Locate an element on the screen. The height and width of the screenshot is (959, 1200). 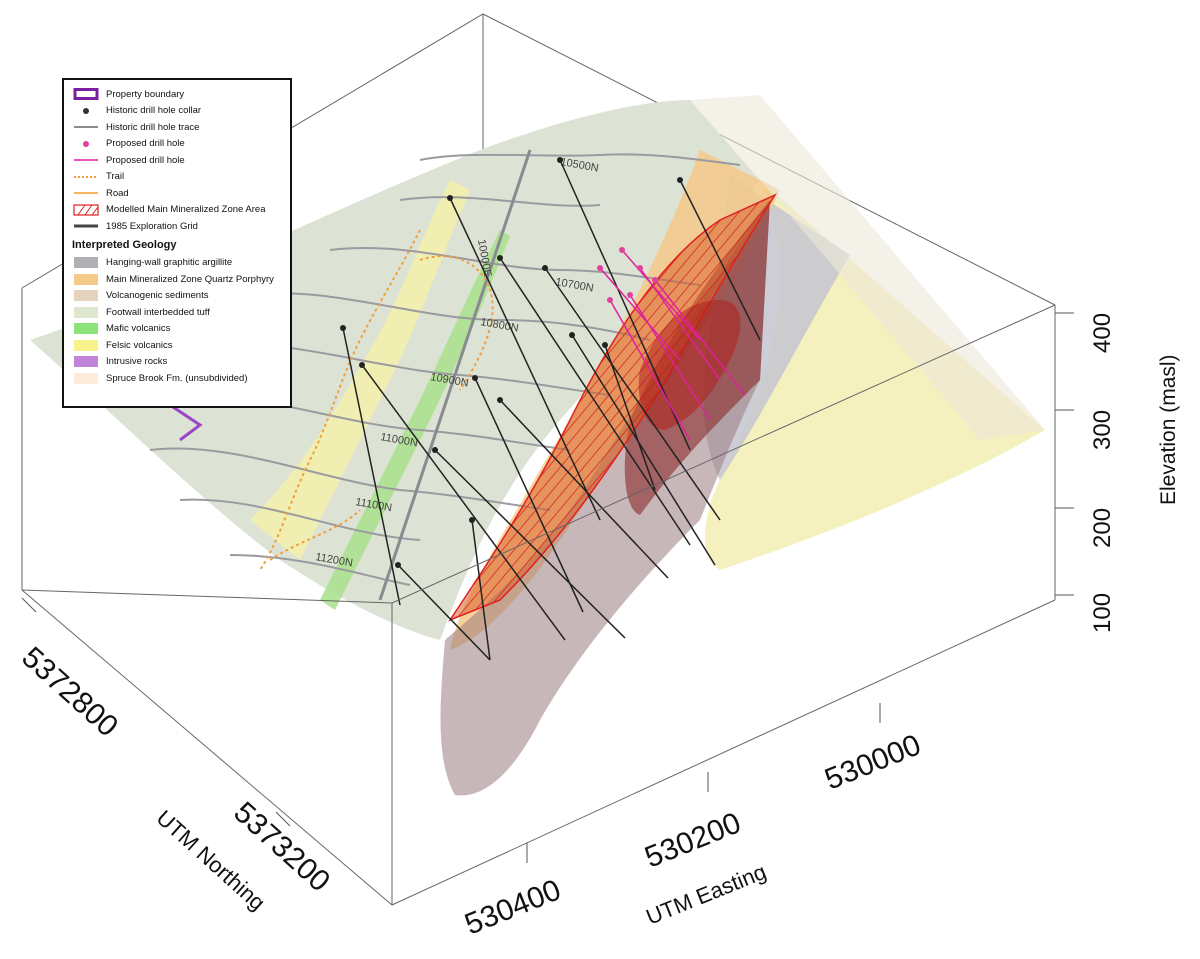
geology-legend-item: Main Mineralized Zone Quartz Porphyry is located at coordinates (178, 279).